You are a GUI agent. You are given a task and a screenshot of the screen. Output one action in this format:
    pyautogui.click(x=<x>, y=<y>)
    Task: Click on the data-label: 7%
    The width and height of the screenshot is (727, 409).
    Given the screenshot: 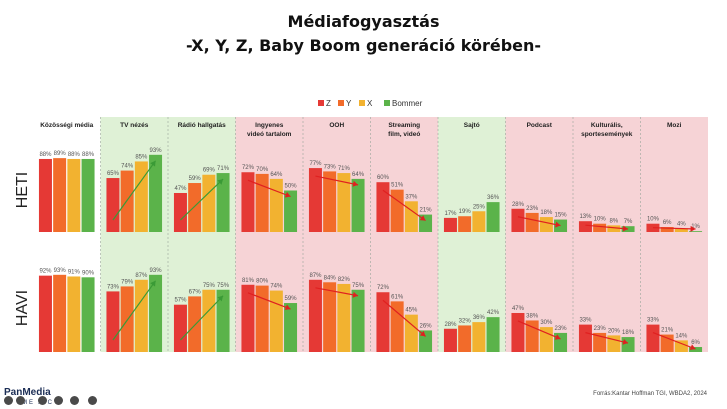 What is the action you would take?
    pyautogui.click(x=628, y=222)
    